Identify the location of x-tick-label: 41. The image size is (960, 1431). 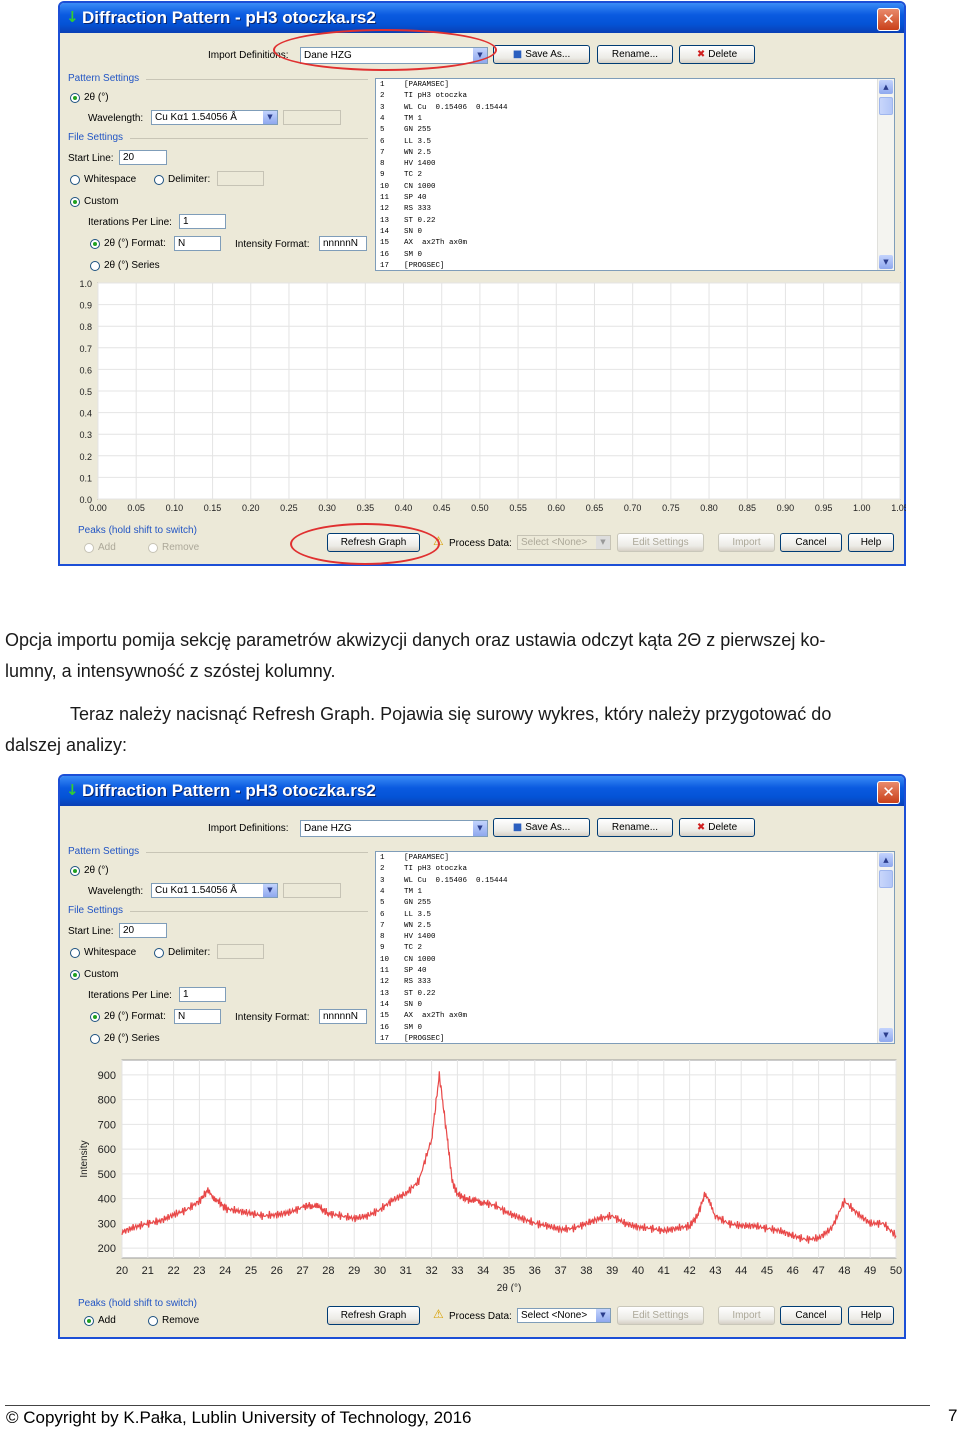
(664, 1271).